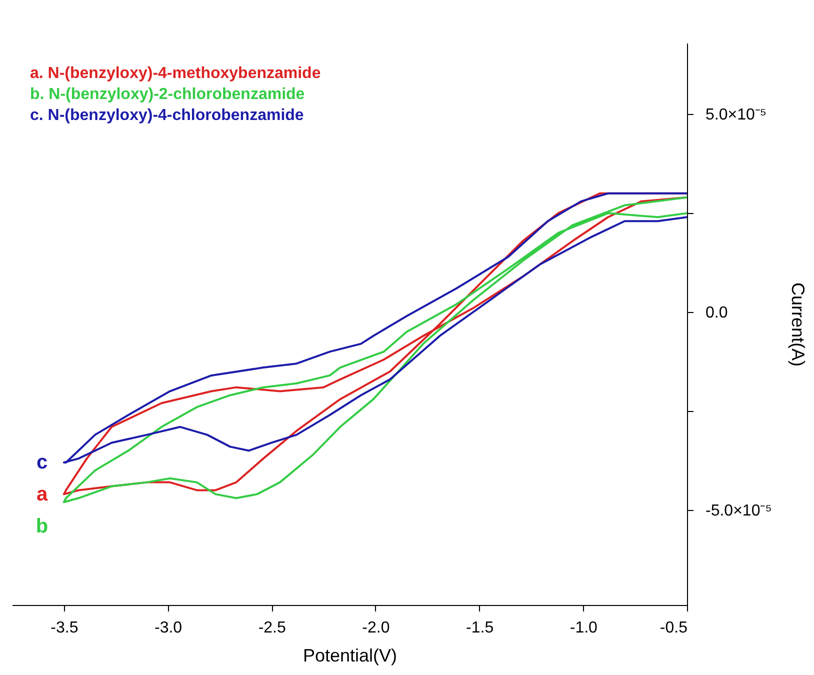 The height and width of the screenshot is (675, 814). Describe the element at coordinates (376, 628) in the screenshot. I see `x-tick-label: -2.0` at that location.